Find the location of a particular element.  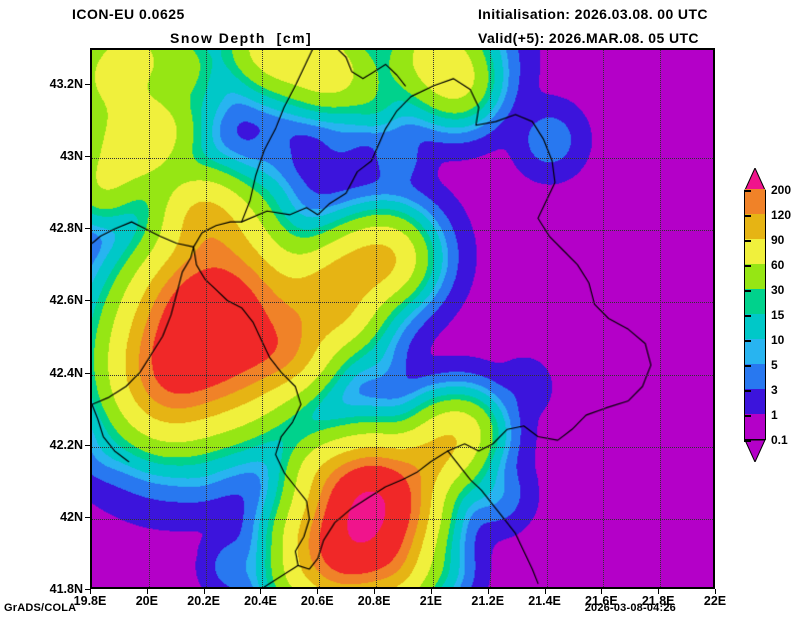

y-axis-label: 41.8N is located at coordinates (66, 589).